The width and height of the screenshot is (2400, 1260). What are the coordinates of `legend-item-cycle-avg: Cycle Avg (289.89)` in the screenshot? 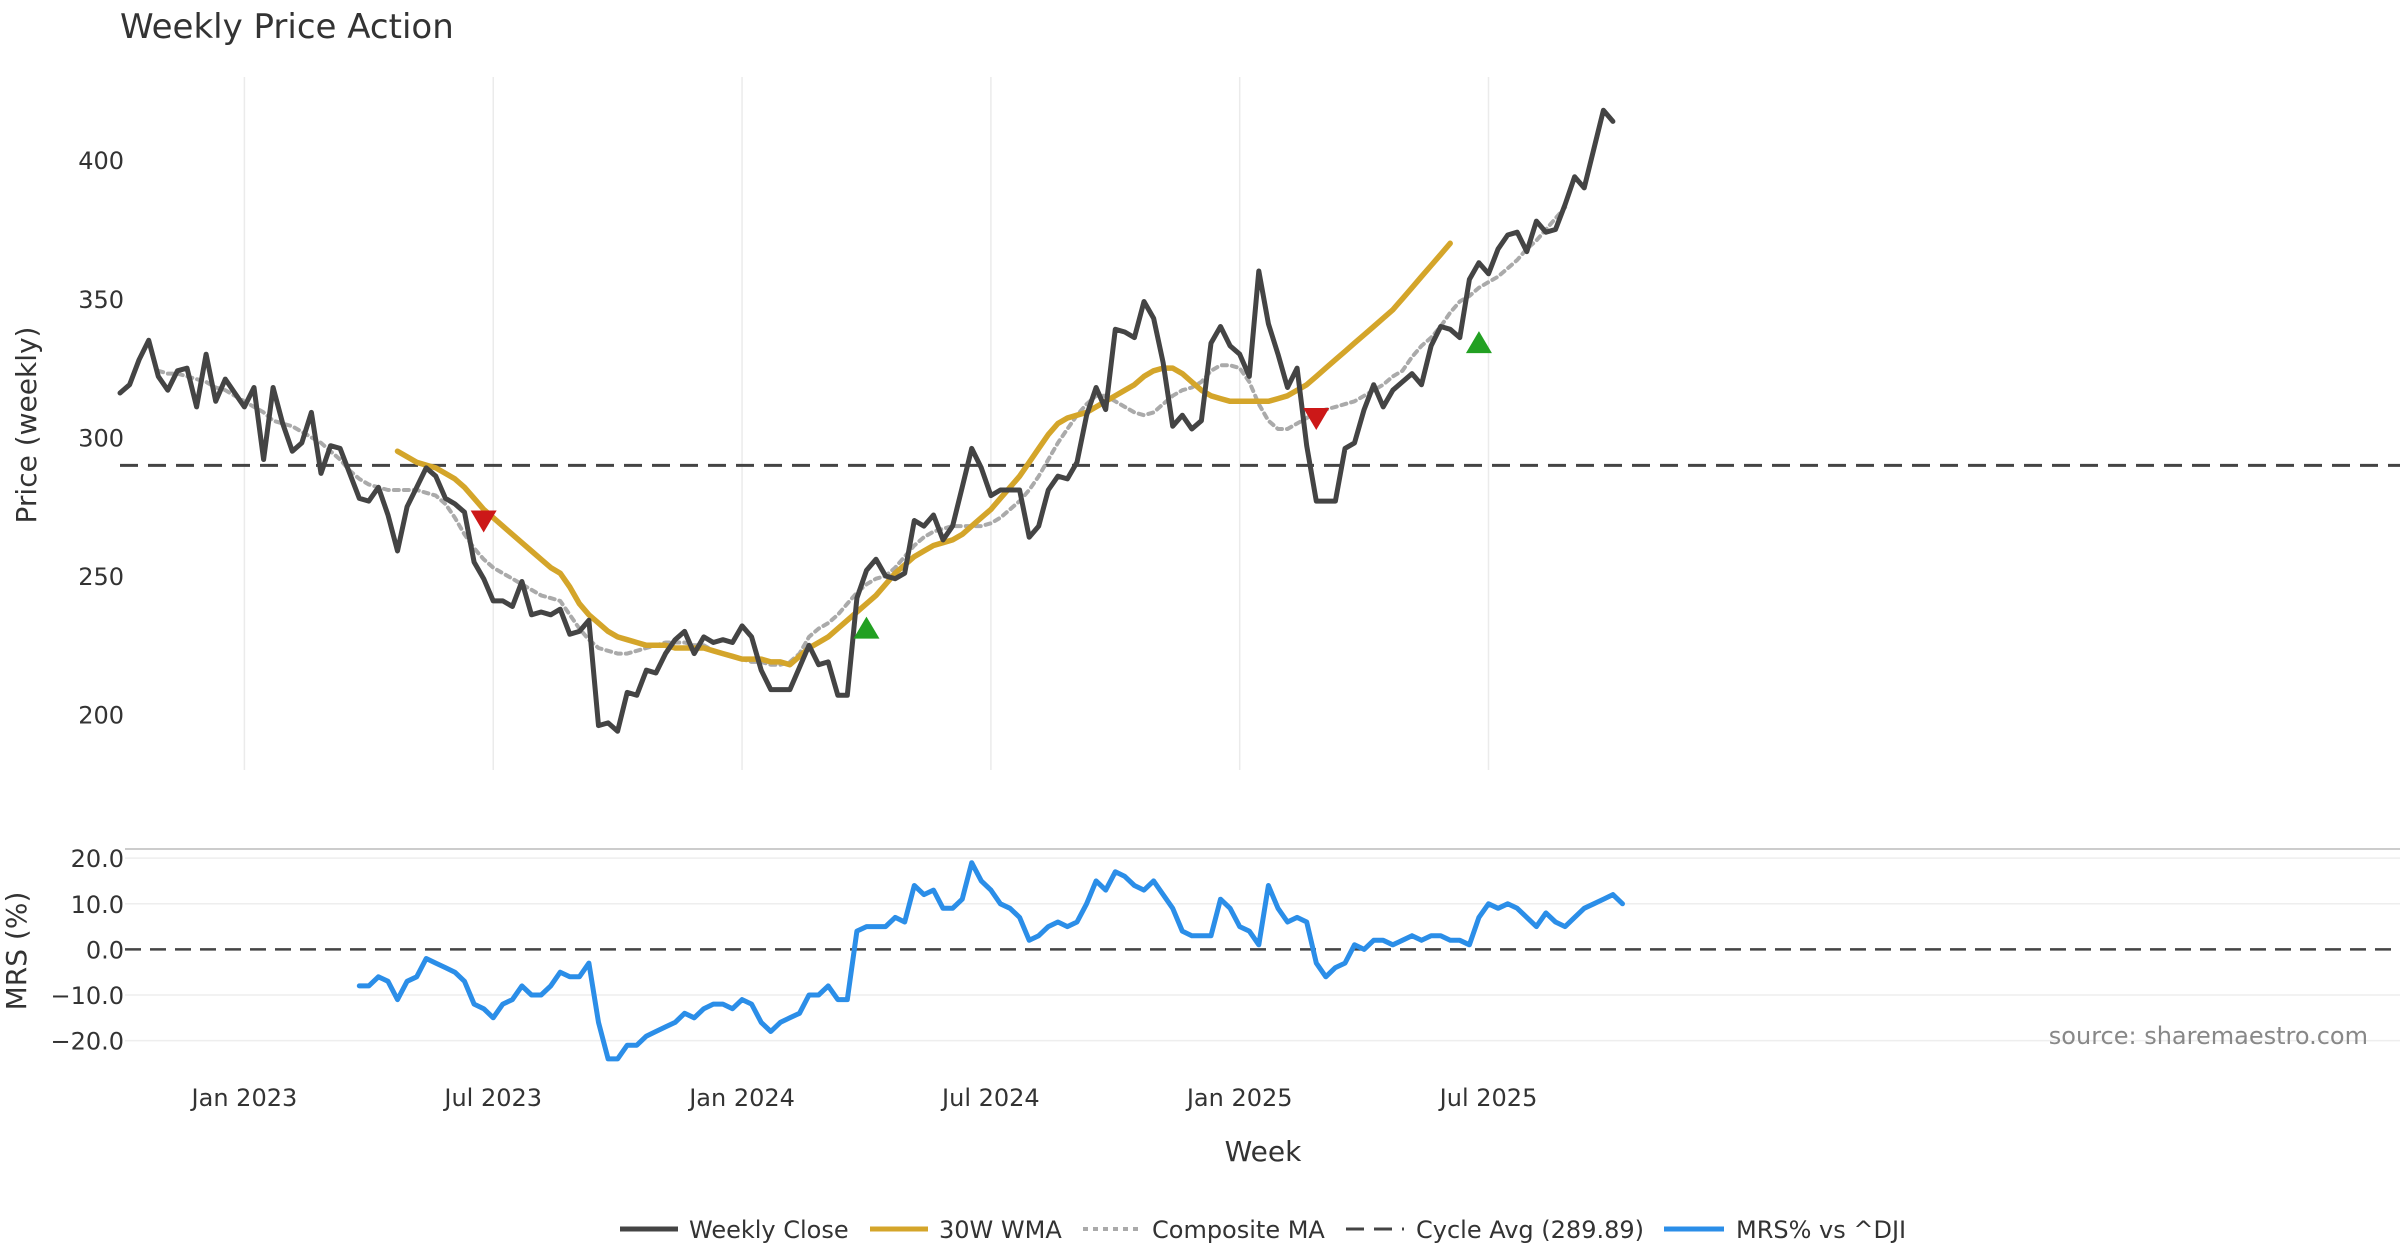 It's located at (1495, 1230).